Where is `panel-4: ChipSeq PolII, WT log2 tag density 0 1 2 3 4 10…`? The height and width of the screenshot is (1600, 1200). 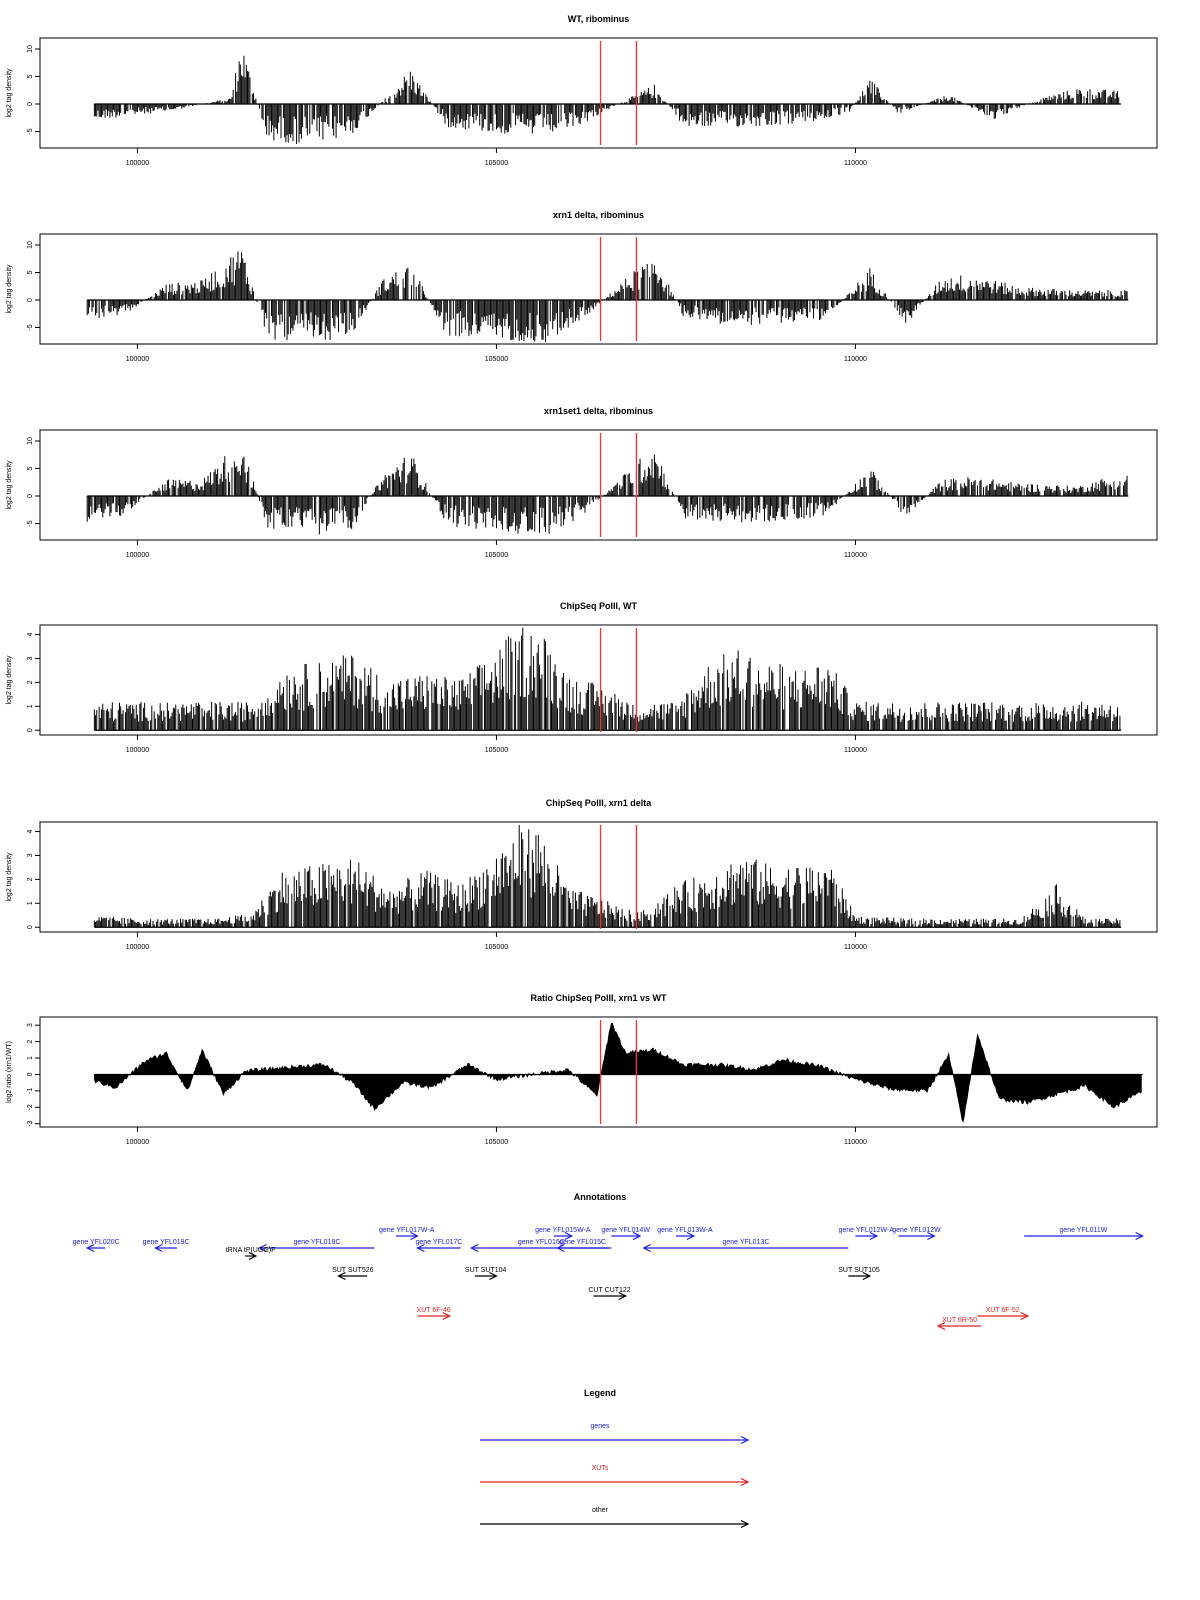
panel-4: ChipSeq PolII, WT log2 tag density 0 1 2 3 4 10… is located at coordinates (582, 677).